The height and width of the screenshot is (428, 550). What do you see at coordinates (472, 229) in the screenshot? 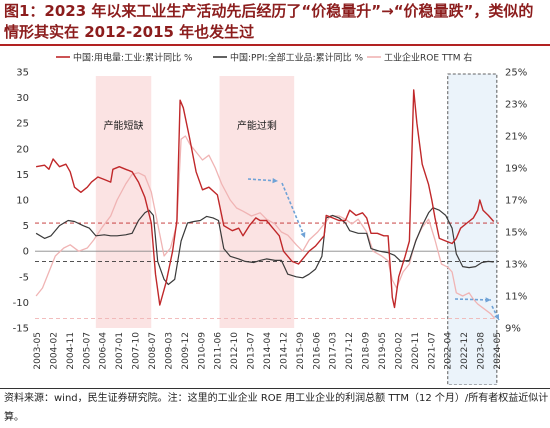
I see `highlight-box` at bounding box center [472, 229].